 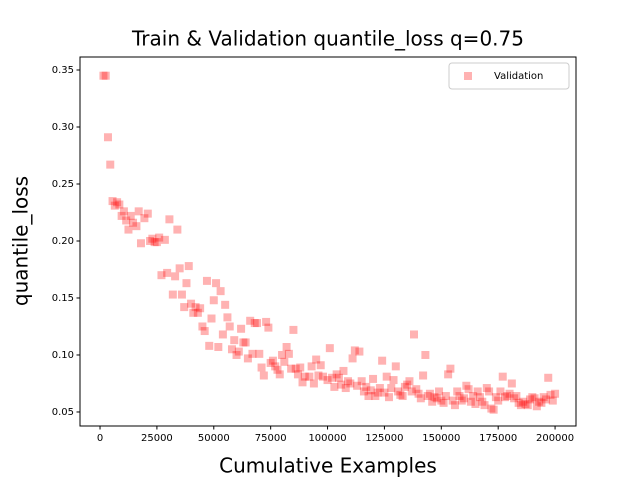 I want to click on y-tick-label: 0.05, so click(x=63, y=412).